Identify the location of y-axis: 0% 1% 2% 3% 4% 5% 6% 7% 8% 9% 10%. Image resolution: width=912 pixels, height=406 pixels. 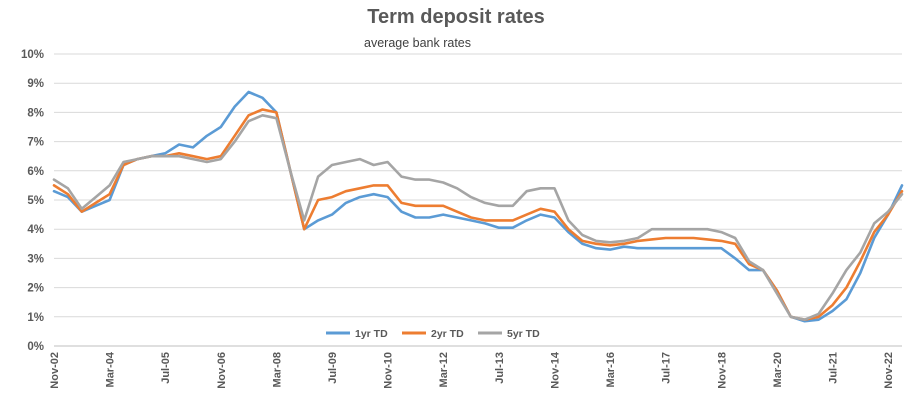
(32, 201).